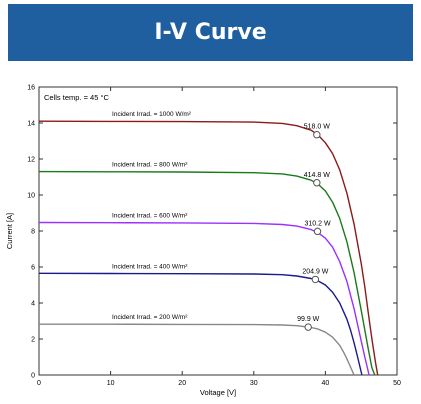 This screenshot has height=404, width=421. What do you see at coordinates (150, 266) in the screenshot?
I see `series-label-3: Incident Irrad. = 400 W/m²` at bounding box center [150, 266].